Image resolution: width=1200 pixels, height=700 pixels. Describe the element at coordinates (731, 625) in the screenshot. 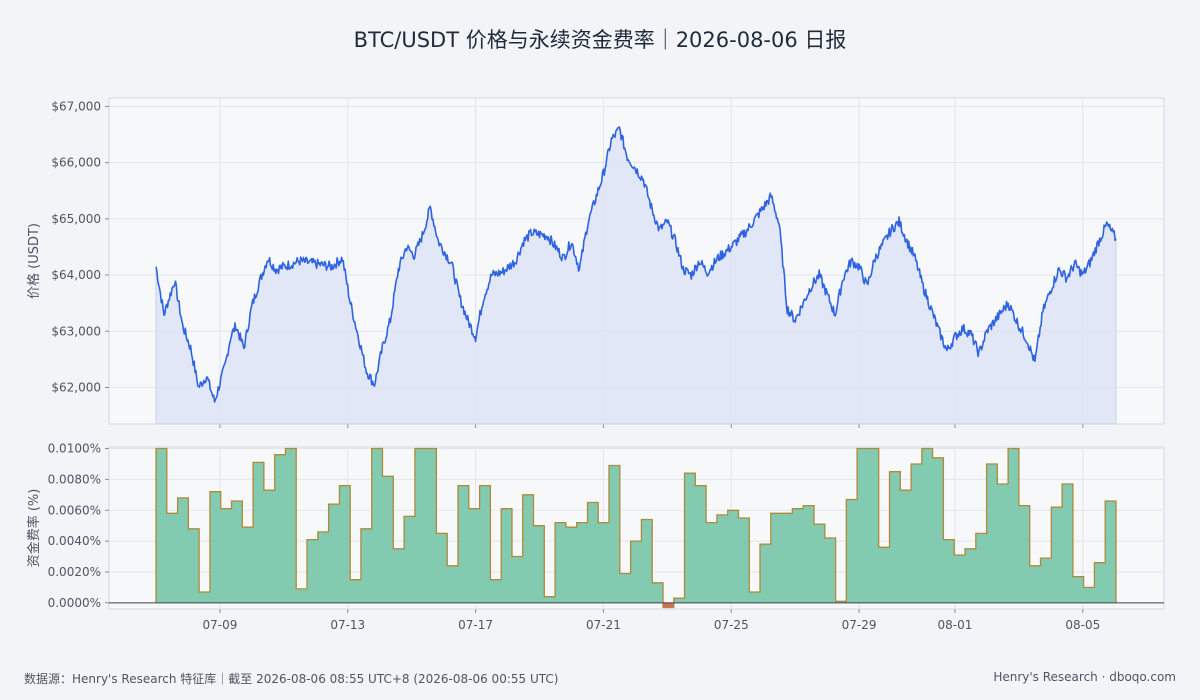

I see `x-tick-label: 07-25` at that location.